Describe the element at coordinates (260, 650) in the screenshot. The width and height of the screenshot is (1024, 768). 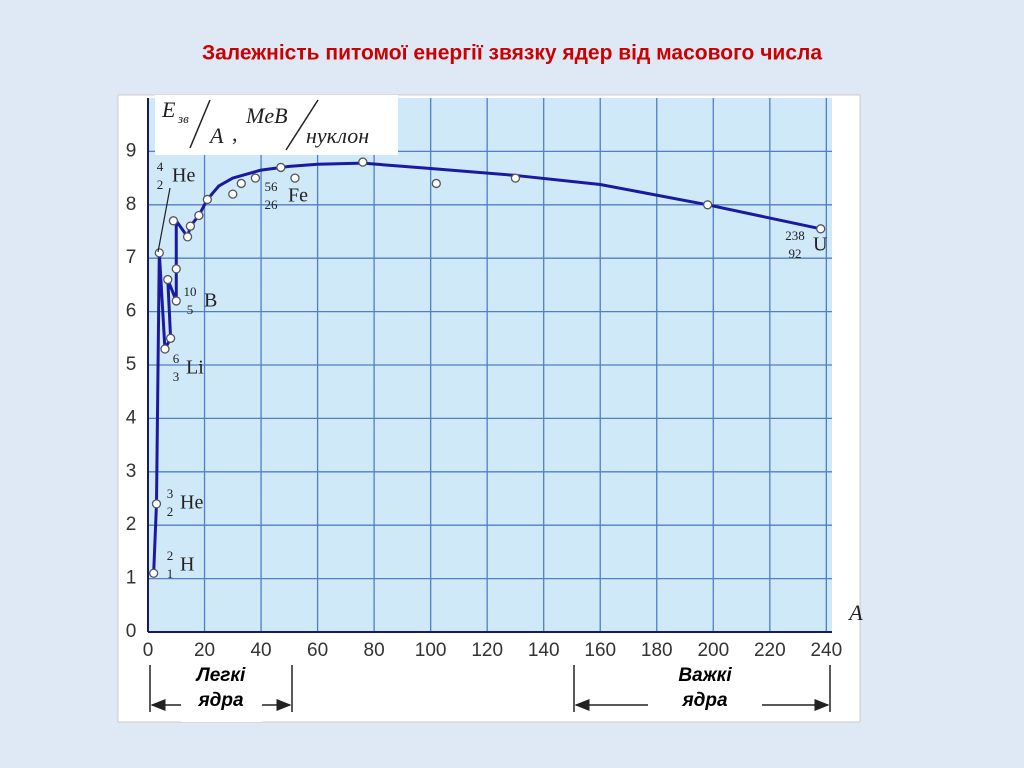
I see `x-tick-label: 40` at that location.